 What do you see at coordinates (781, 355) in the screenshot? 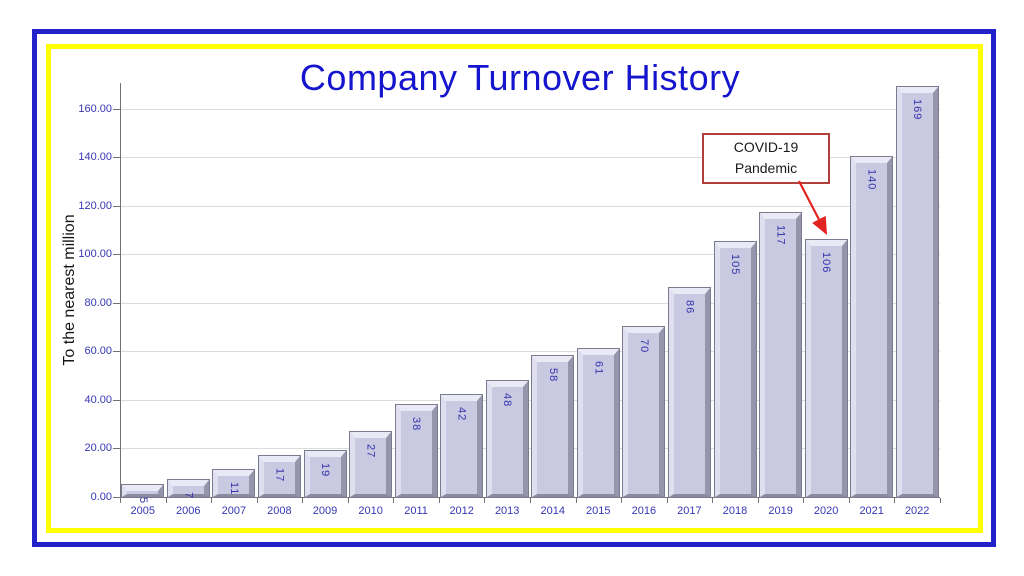
I see `bar-2019: 117` at bounding box center [781, 355].